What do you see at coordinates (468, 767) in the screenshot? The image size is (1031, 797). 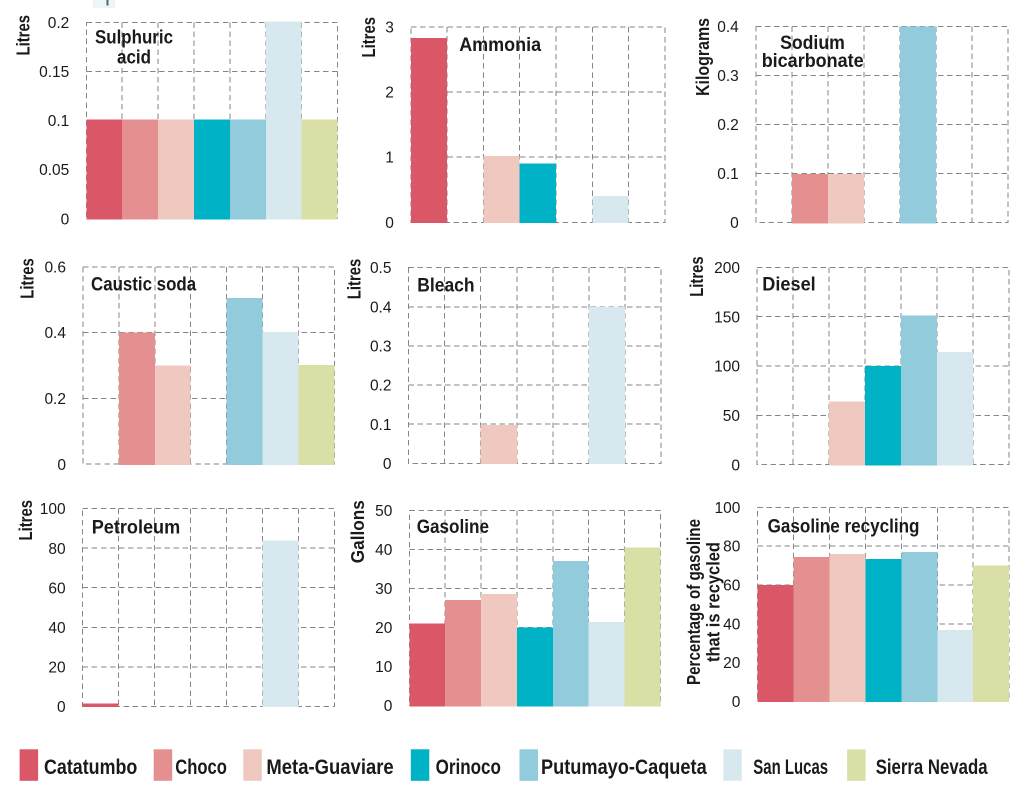 I see `svg-text: Orinoco` at bounding box center [468, 767].